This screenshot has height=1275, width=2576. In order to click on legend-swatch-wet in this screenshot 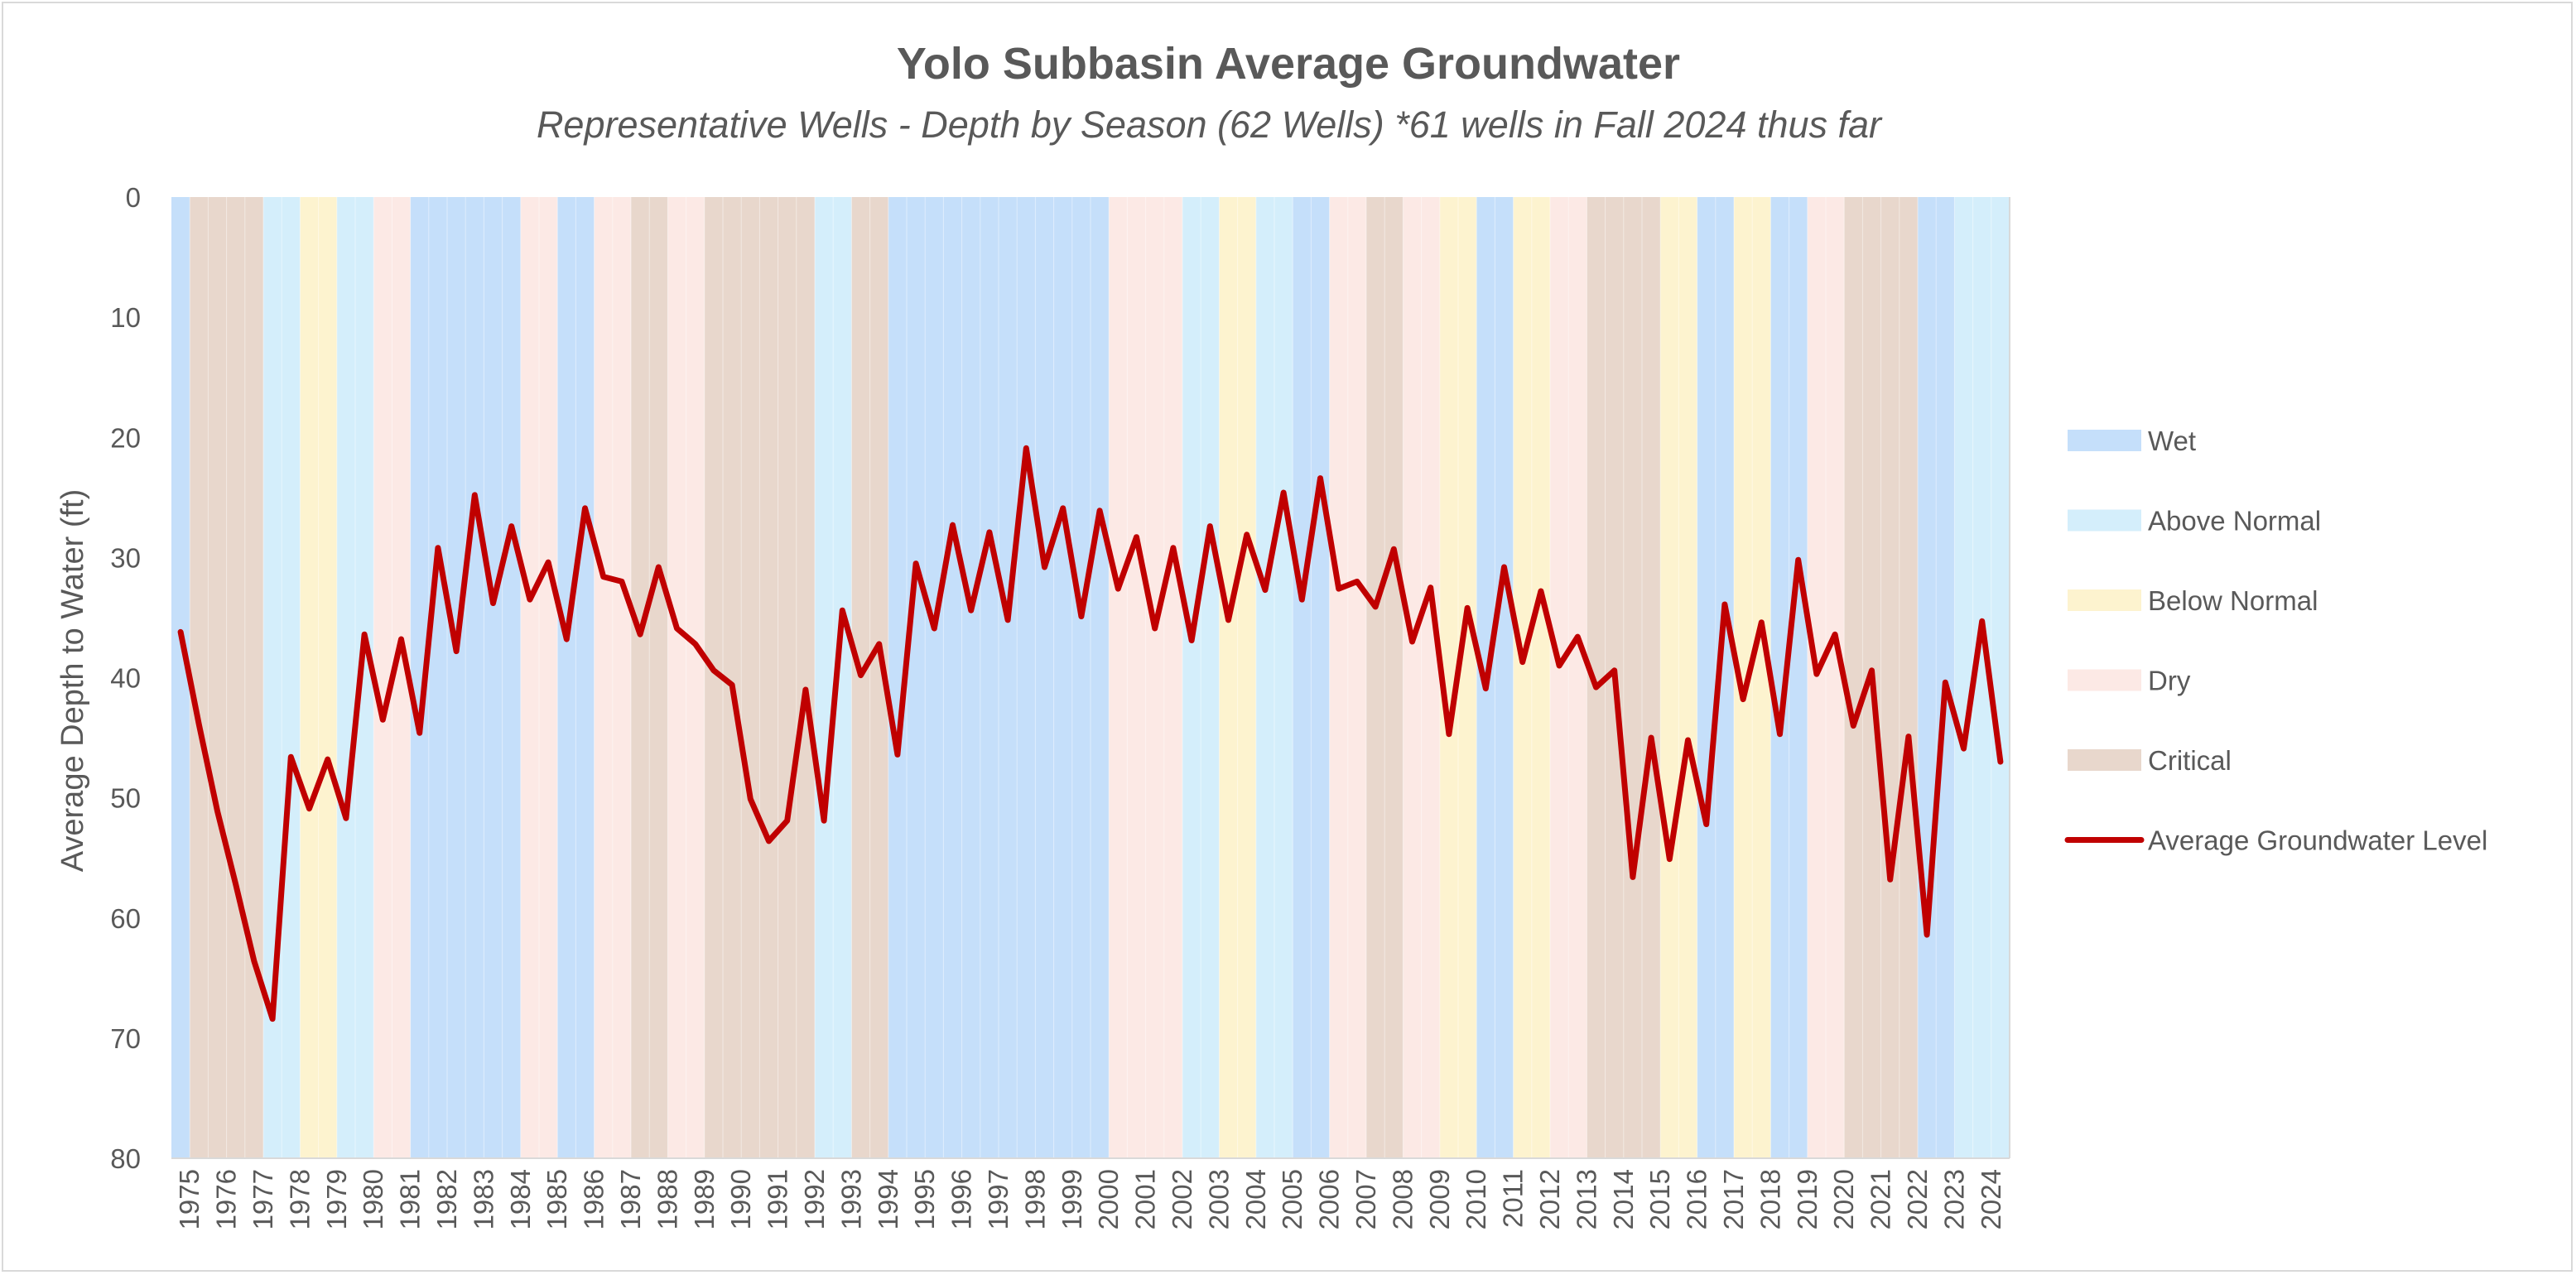, I will do `click(2104, 440)`.